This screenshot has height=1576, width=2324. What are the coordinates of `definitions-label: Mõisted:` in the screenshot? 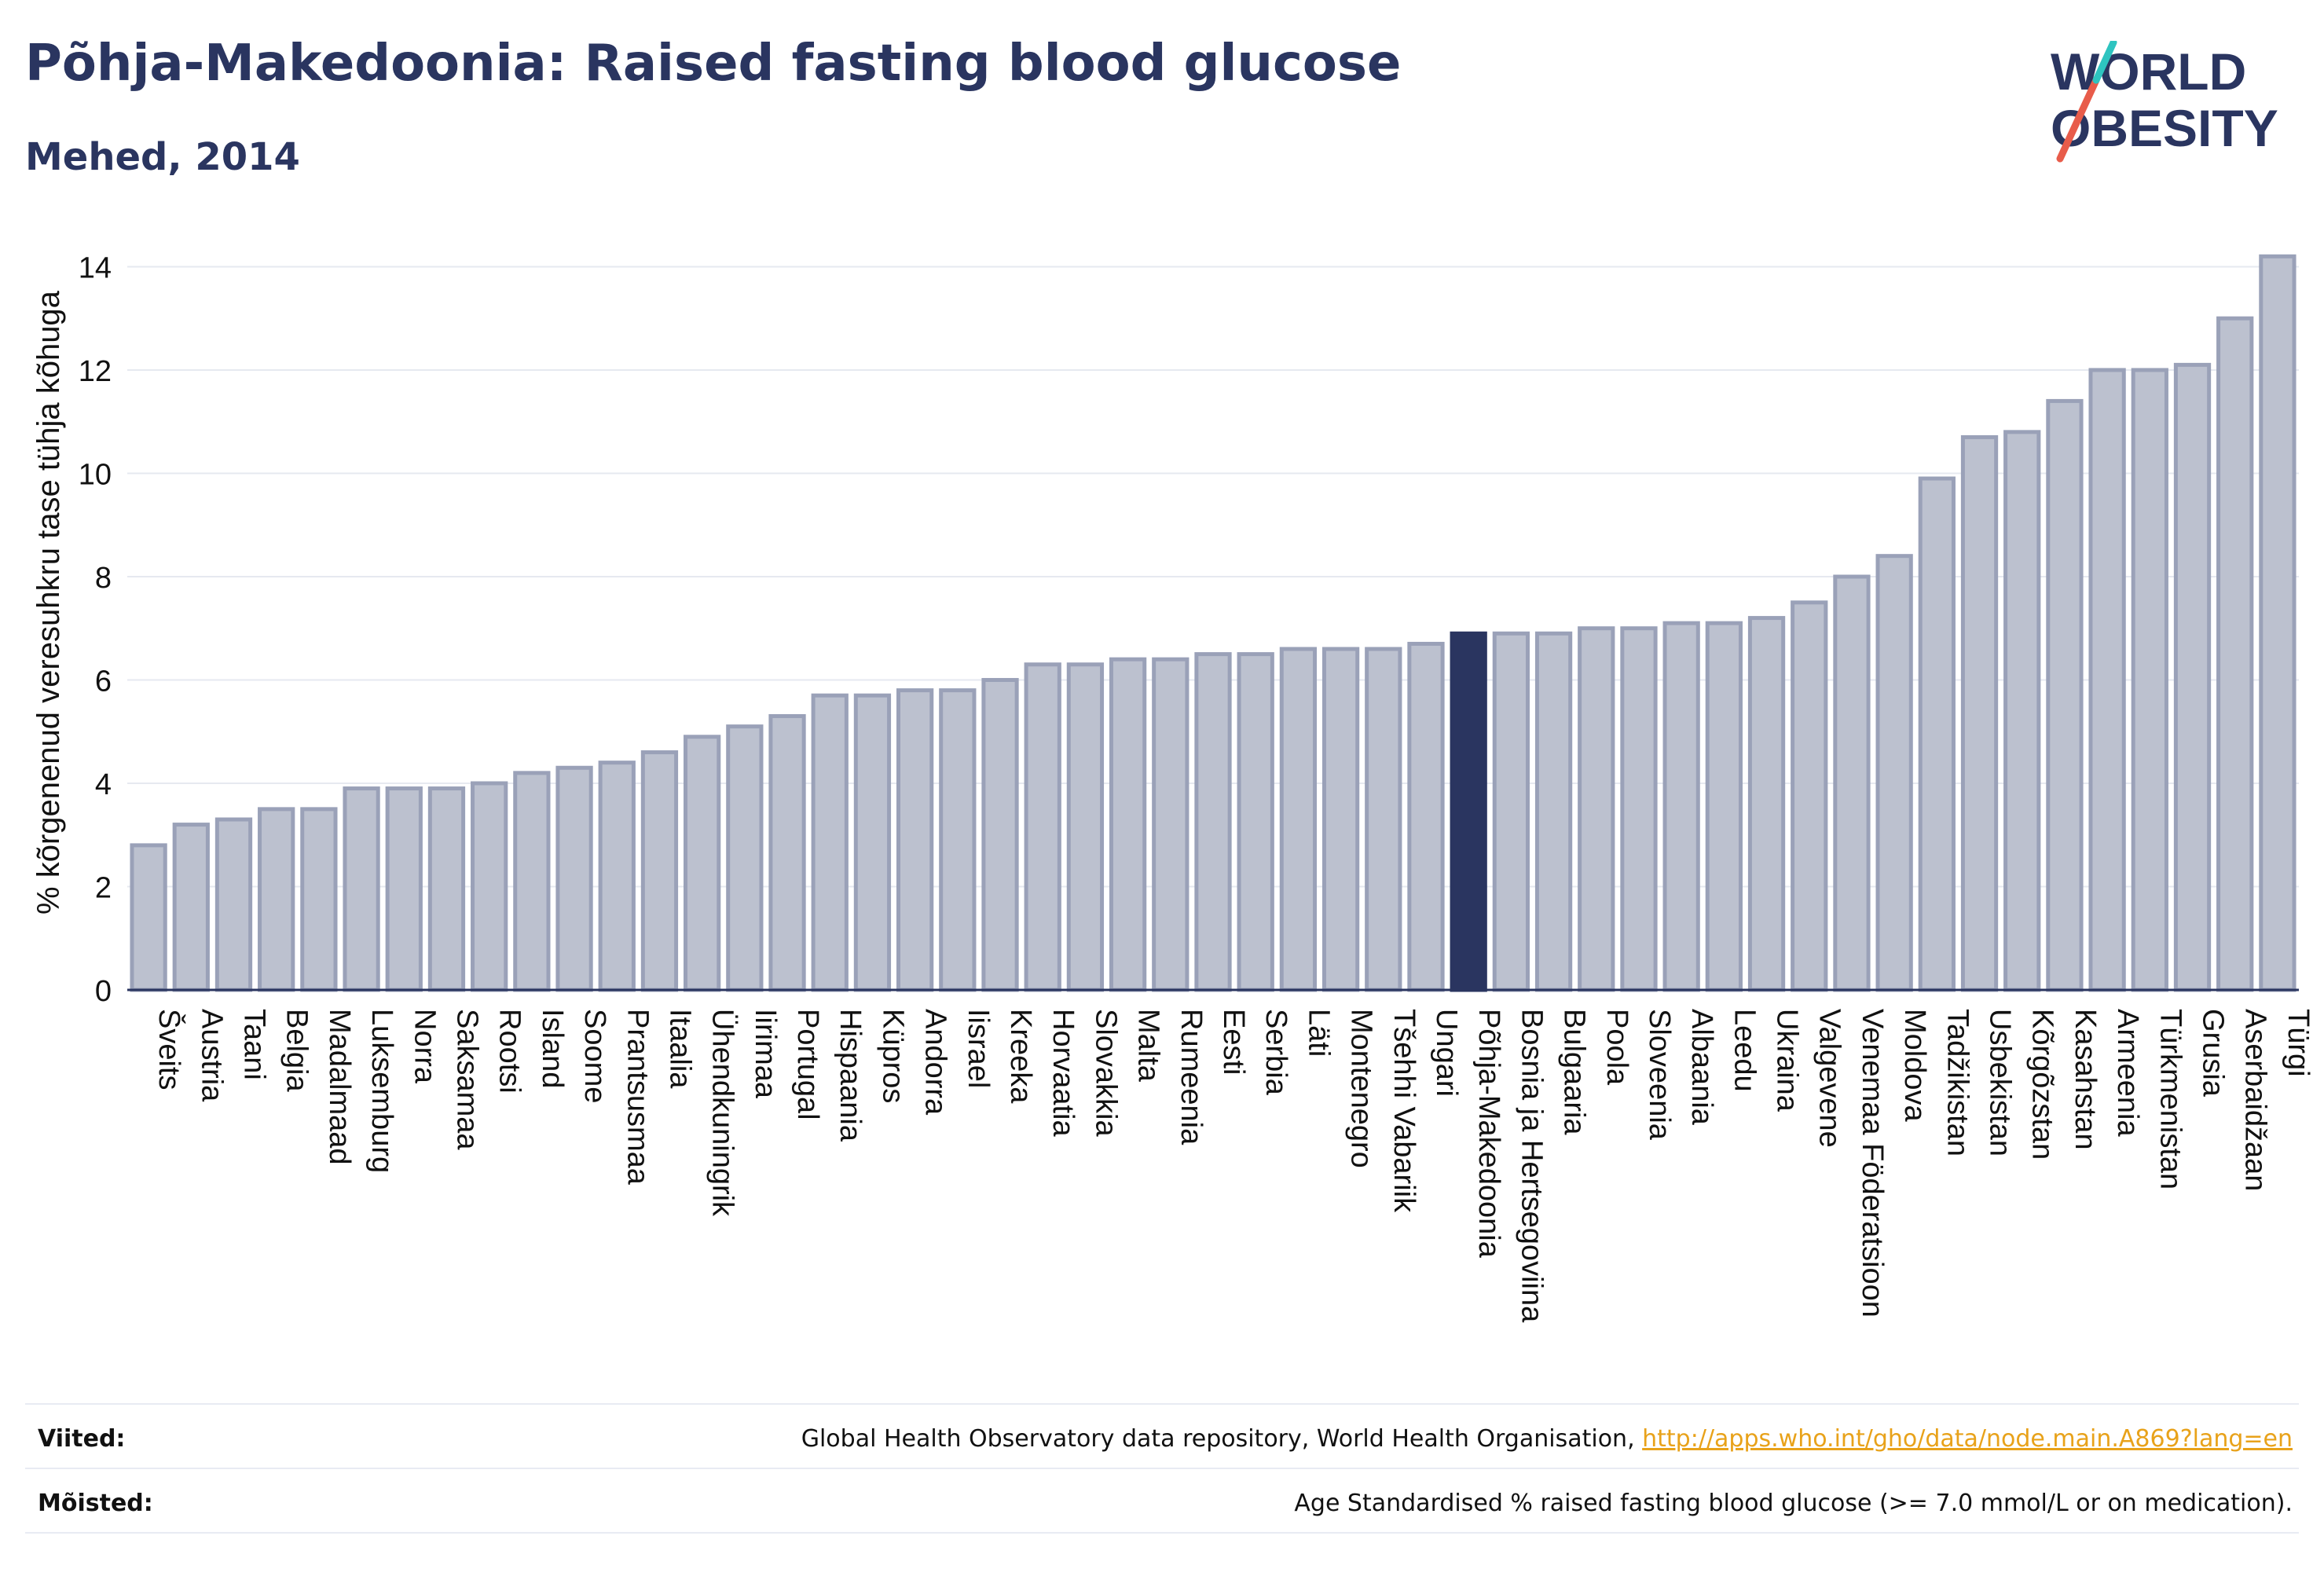 It's located at (95, 1503).